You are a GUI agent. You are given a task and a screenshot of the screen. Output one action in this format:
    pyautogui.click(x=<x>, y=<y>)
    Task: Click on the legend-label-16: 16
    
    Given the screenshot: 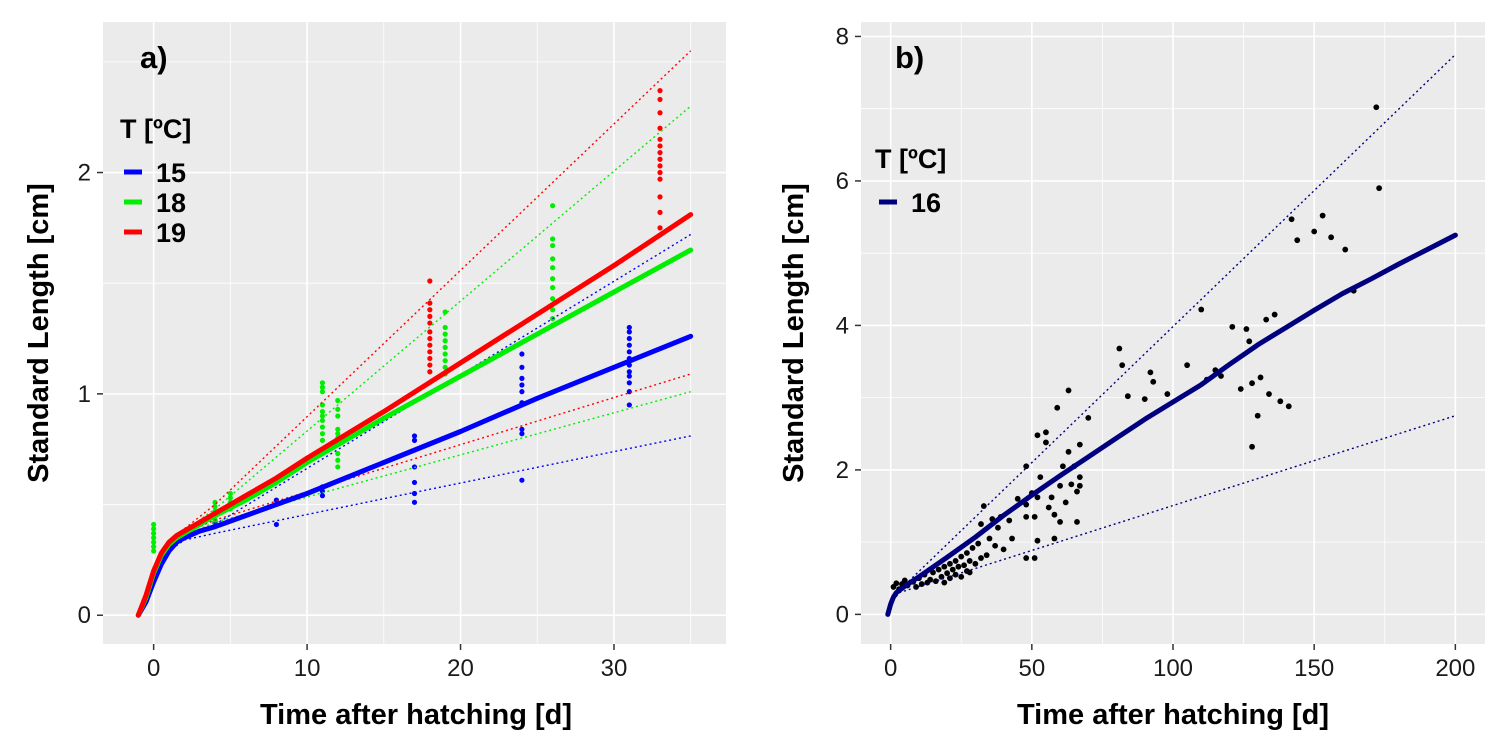 What is the action you would take?
    pyautogui.click(x=926, y=203)
    